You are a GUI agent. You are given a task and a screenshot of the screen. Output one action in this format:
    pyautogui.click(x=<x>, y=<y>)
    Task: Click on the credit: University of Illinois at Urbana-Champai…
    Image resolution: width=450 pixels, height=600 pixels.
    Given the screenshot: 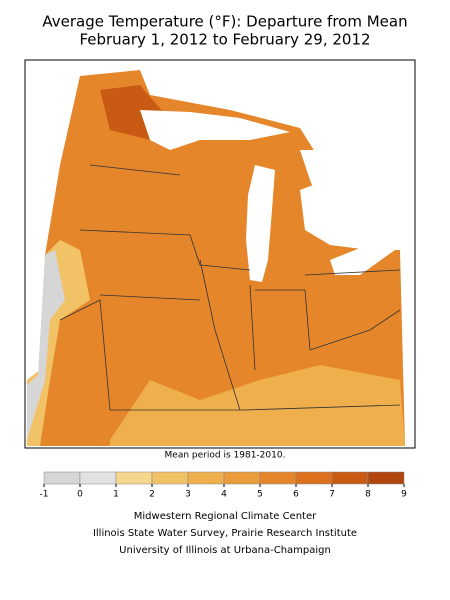 What is the action you would take?
    pyautogui.click(x=225, y=550)
    